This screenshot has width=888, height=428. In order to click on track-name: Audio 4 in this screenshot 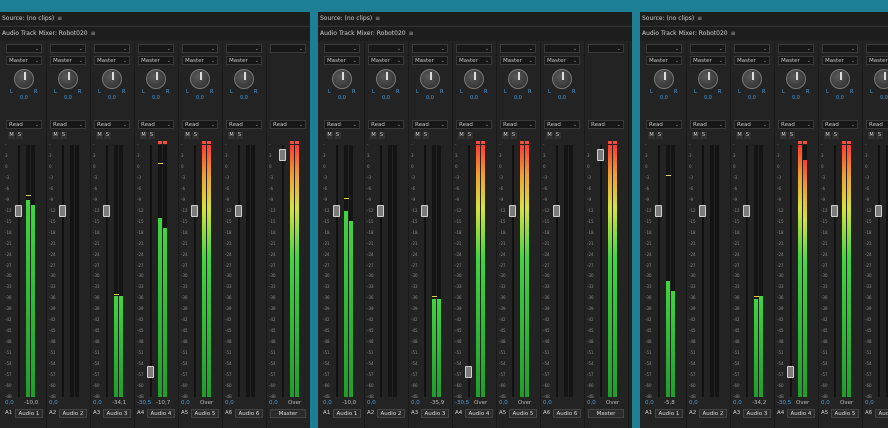, I will do `click(479, 413)`.